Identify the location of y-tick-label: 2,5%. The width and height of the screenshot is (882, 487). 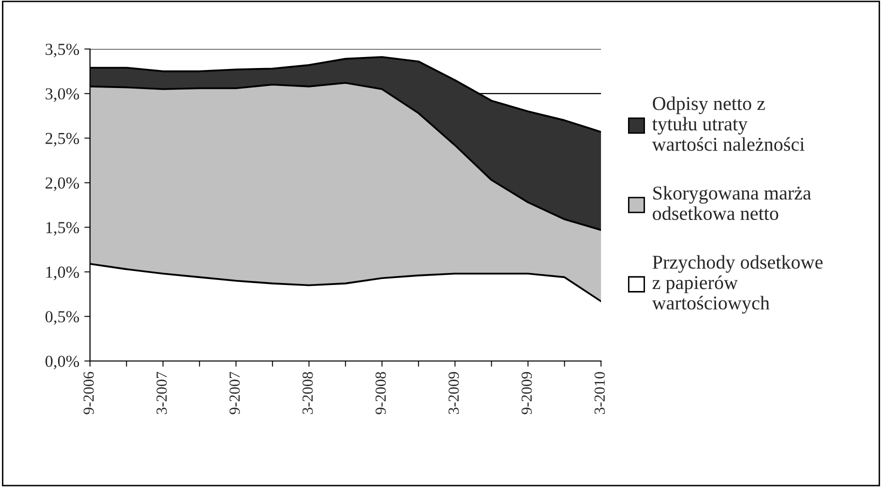
(63, 139).